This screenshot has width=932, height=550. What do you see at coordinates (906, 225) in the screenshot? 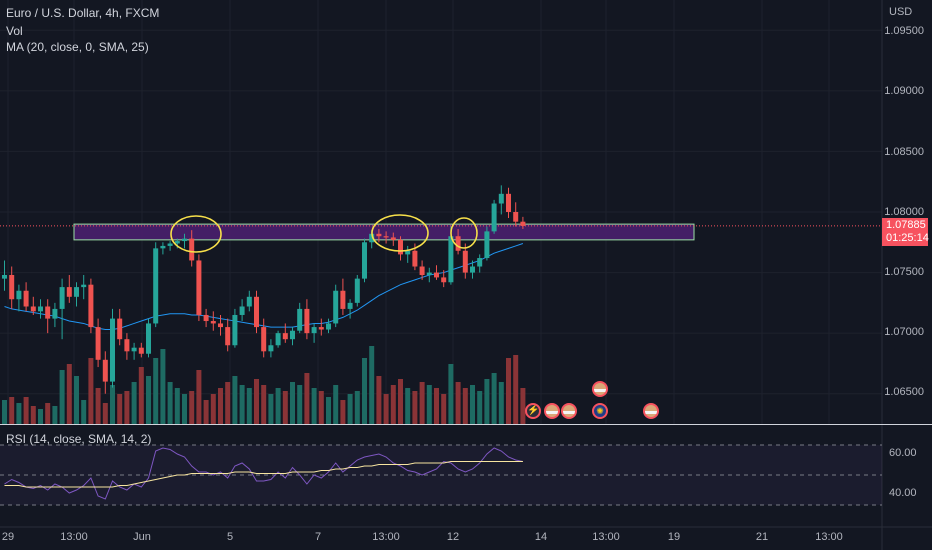
I see `last-price-value: 1.07885` at bounding box center [906, 225].